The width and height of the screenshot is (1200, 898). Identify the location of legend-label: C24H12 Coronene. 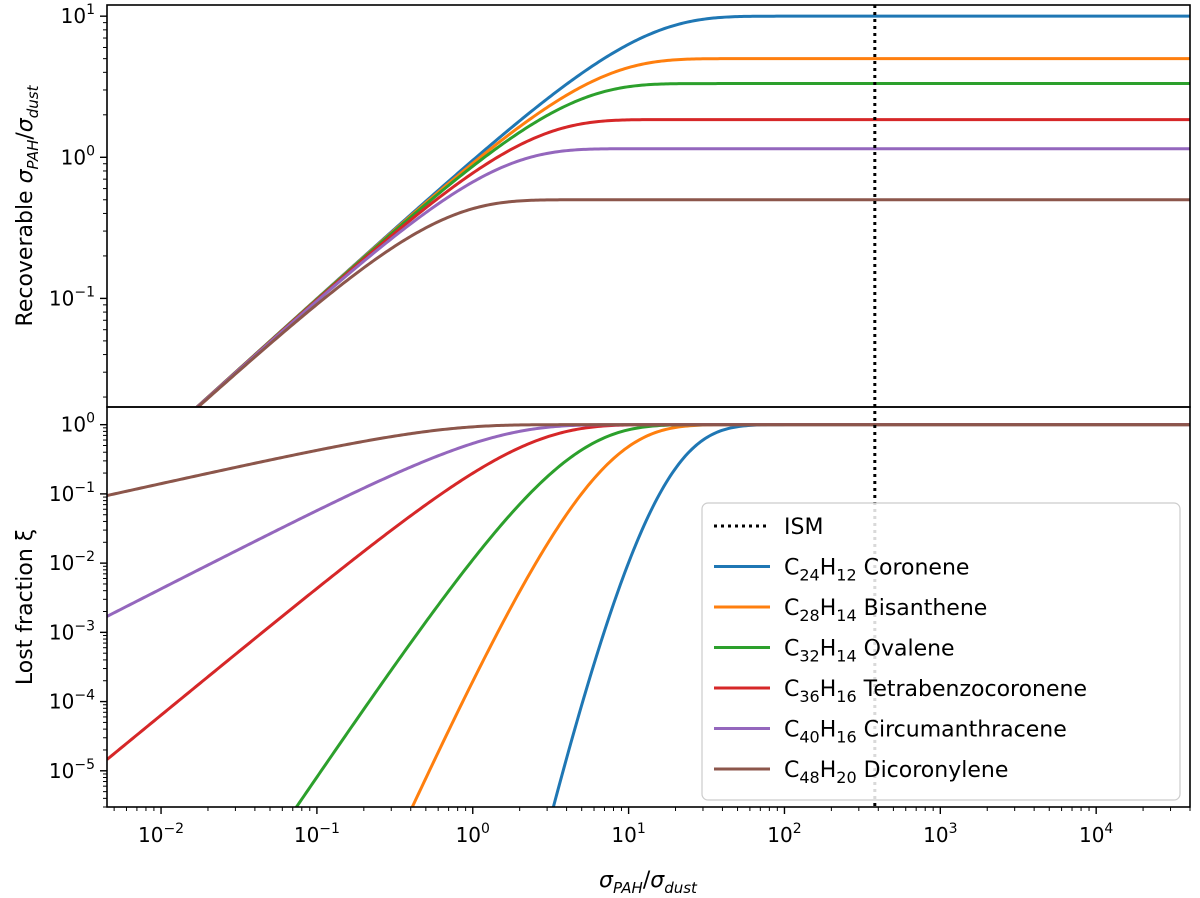
(876, 570).